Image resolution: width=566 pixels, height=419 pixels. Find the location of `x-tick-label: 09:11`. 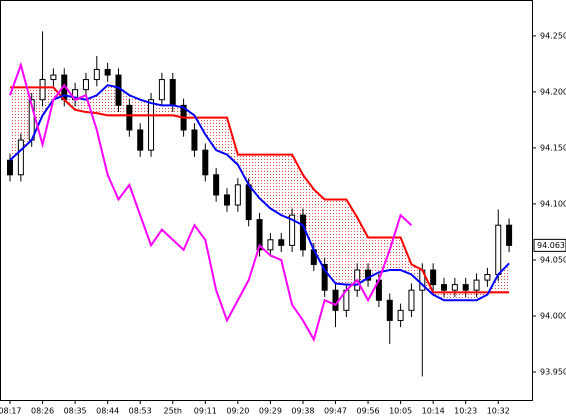

x-tick-label: 09:11 is located at coordinates (205, 411).